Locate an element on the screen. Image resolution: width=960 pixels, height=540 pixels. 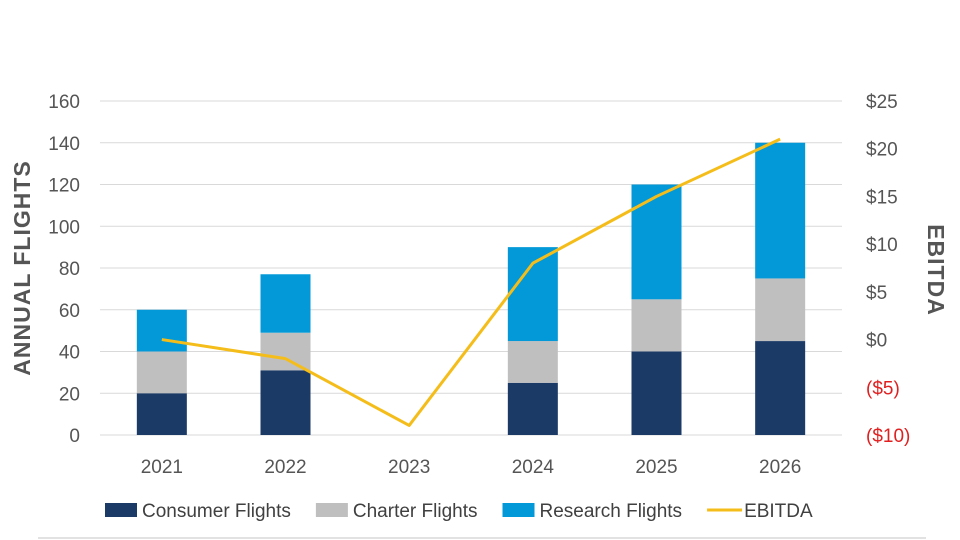
y-tick-label: 60 is located at coordinates (69, 311).